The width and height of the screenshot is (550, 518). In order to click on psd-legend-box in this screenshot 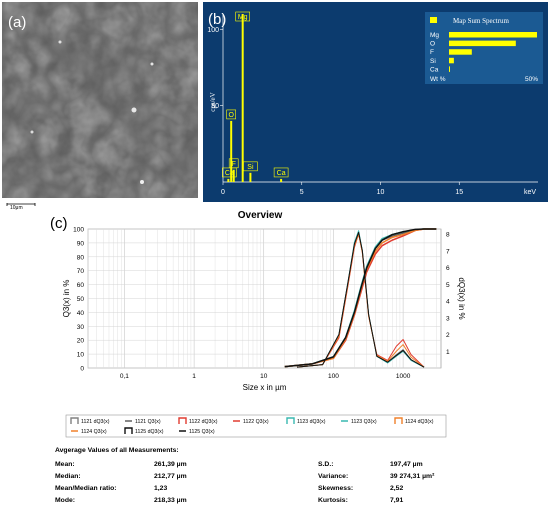, I will do `click(256, 426)`.